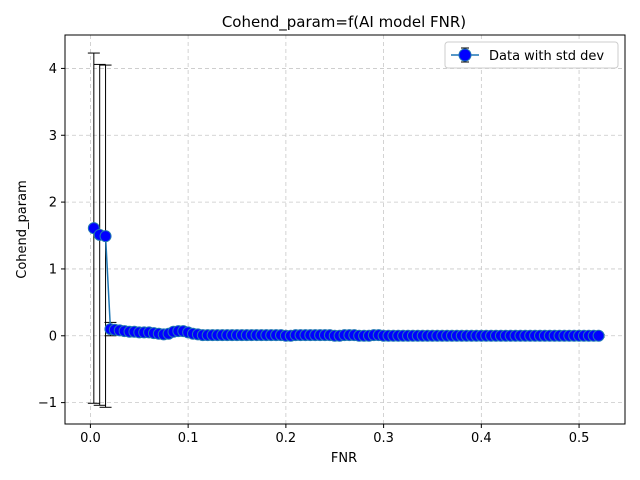  What do you see at coordinates (286, 438) in the screenshot?
I see `x-tick-label: 0.2` at bounding box center [286, 438].